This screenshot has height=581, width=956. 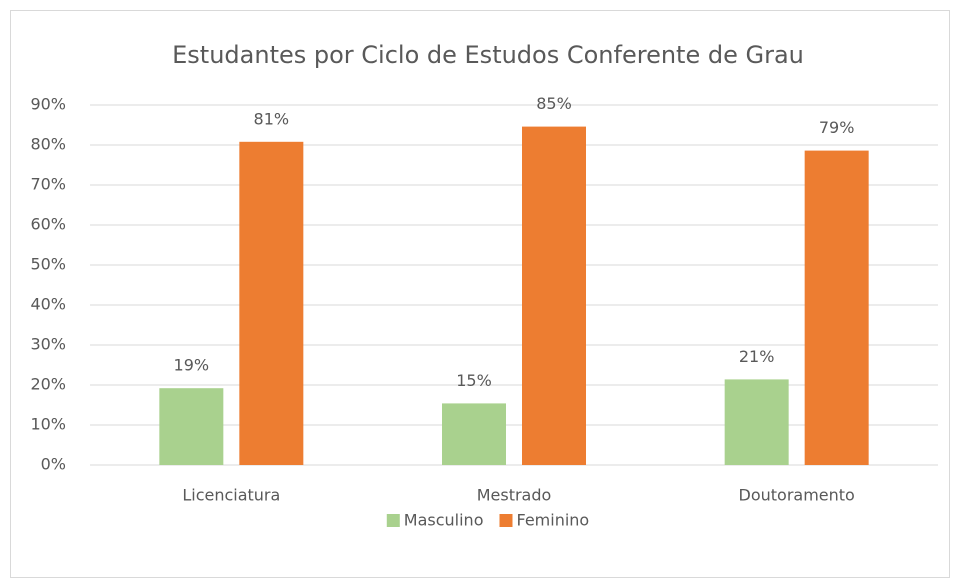 I want to click on data-label: 81%, so click(x=272, y=118).